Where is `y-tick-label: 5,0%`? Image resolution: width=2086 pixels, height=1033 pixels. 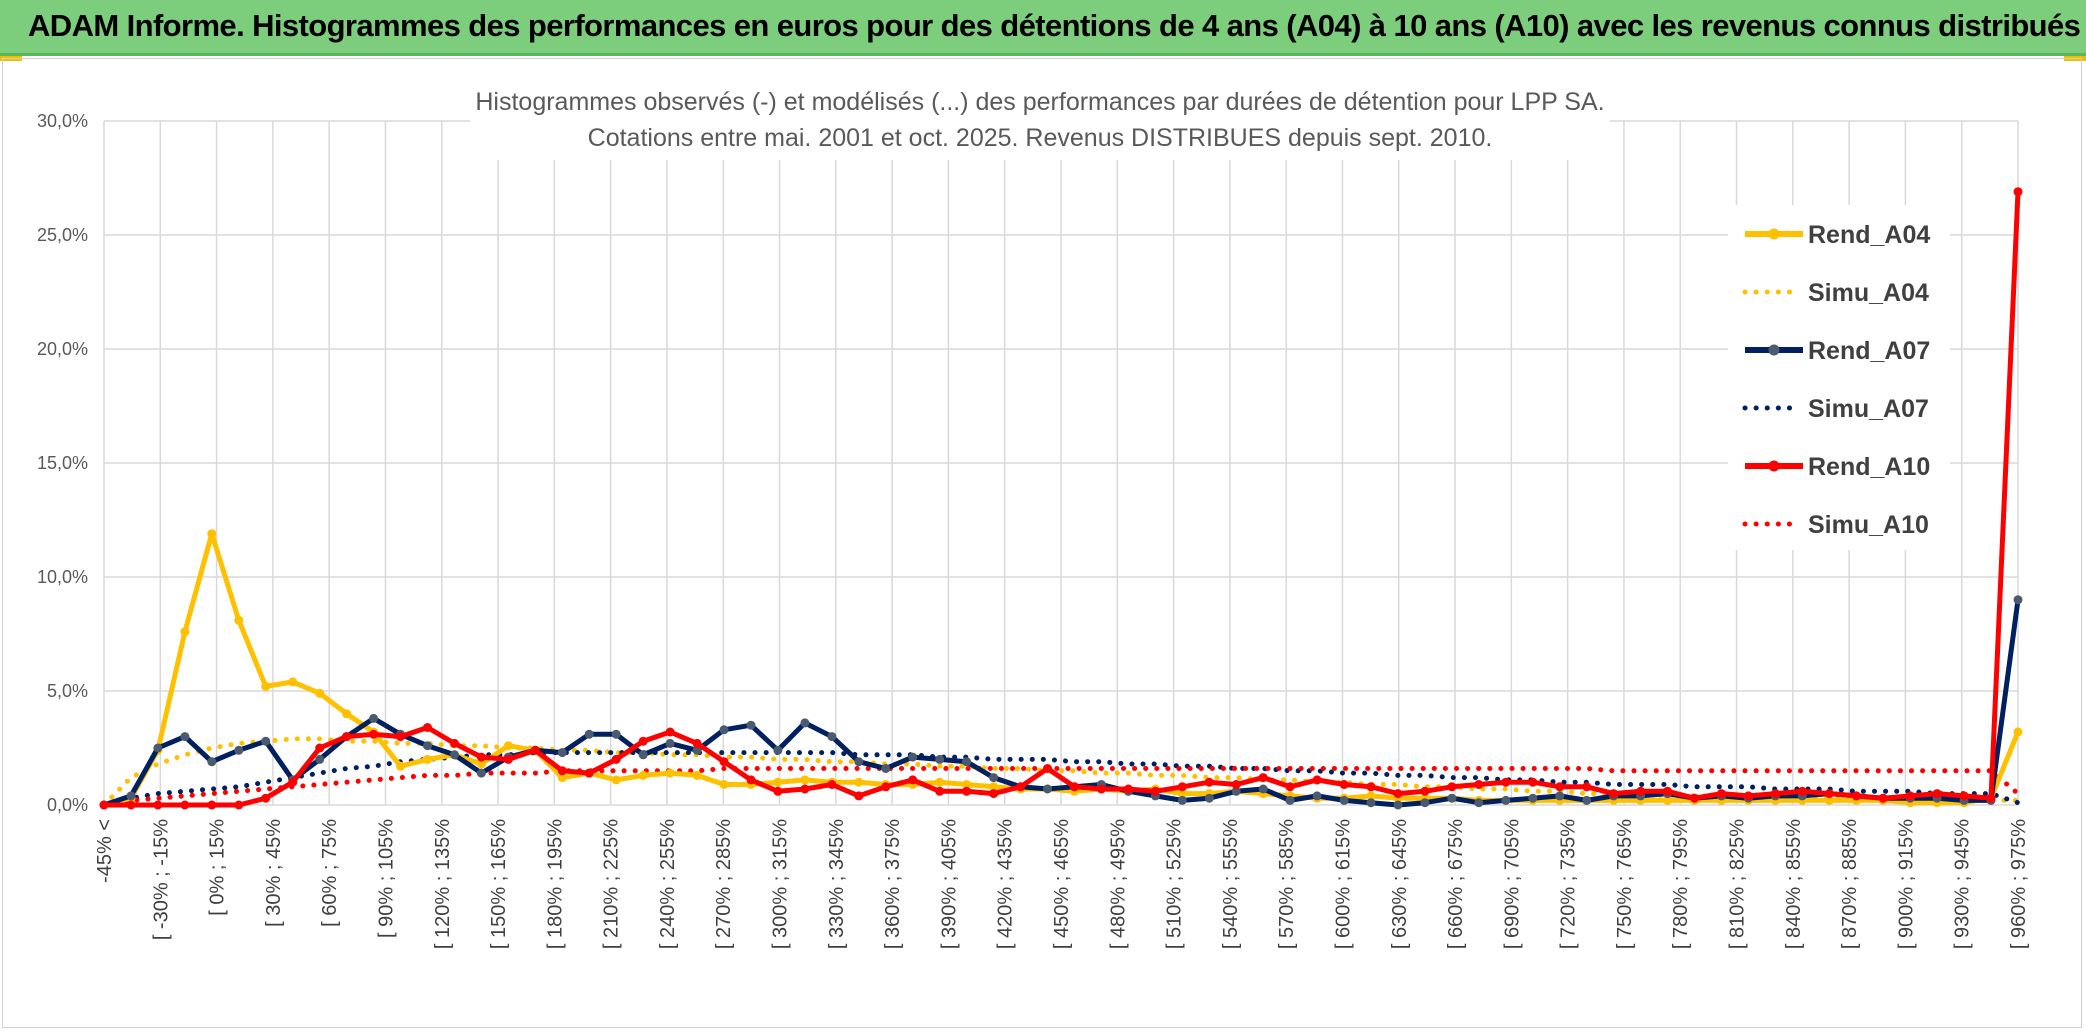 y-tick-label: 5,0% is located at coordinates (67, 691).